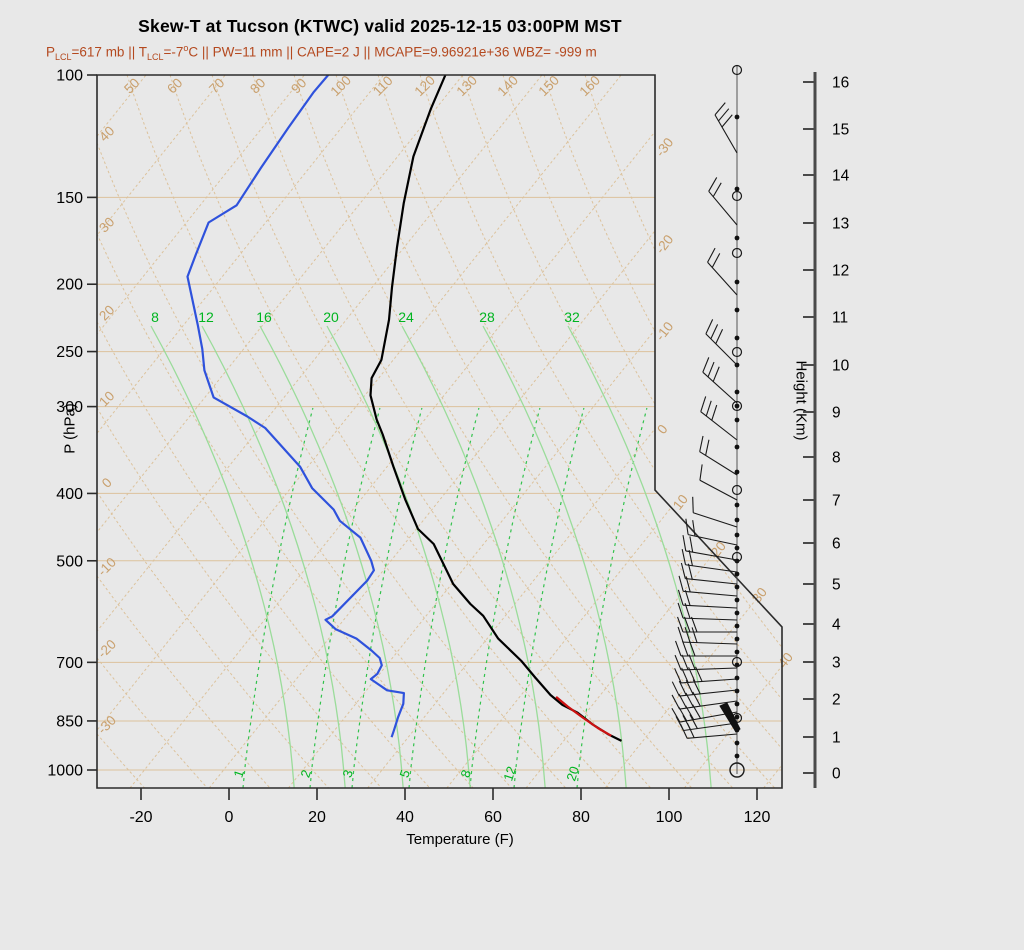 This screenshot has height=950, width=1024. Describe the element at coordinates (669, 817) in the screenshot. I see `temperature-tick-label: 100` at that location.